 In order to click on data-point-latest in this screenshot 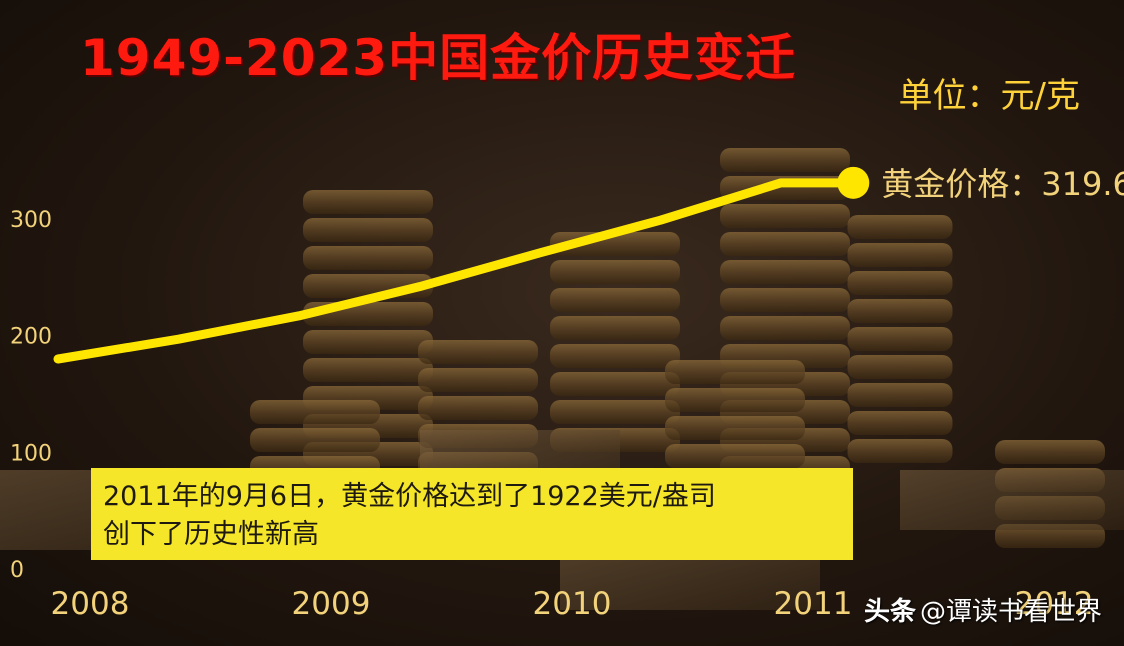, I will do `click(853, 182)`.